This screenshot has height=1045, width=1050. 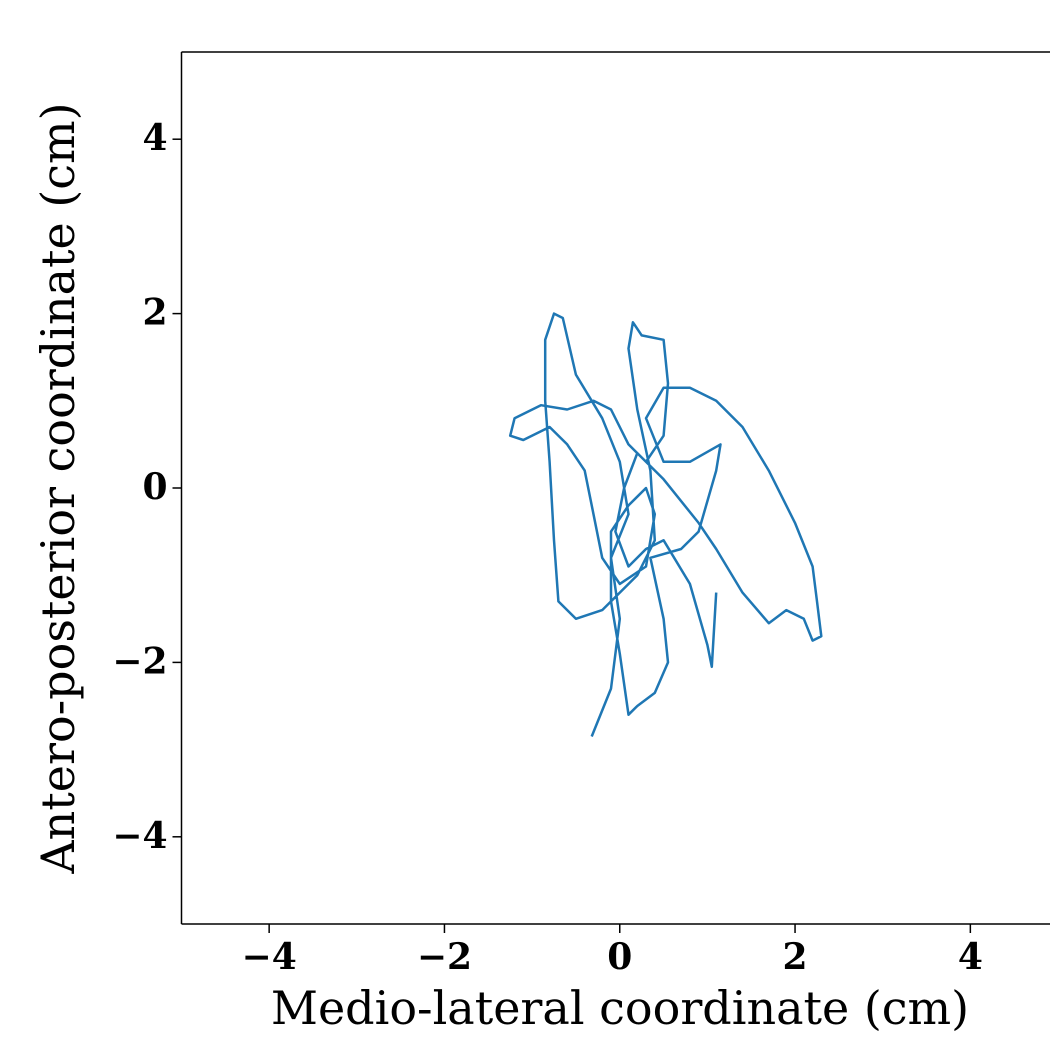 What do you see at coordinates (154, 487) in the screenshot?
I see `y-tick-label: 0` at bounding box center [154, 487].